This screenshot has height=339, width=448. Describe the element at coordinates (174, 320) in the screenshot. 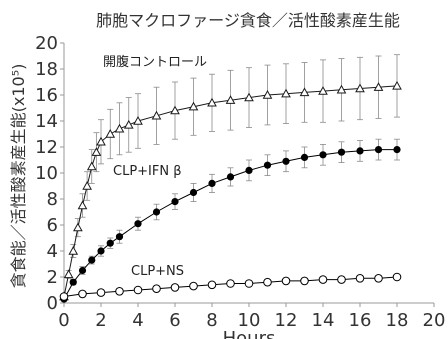

I see `x-tick-label: 6` at that location.